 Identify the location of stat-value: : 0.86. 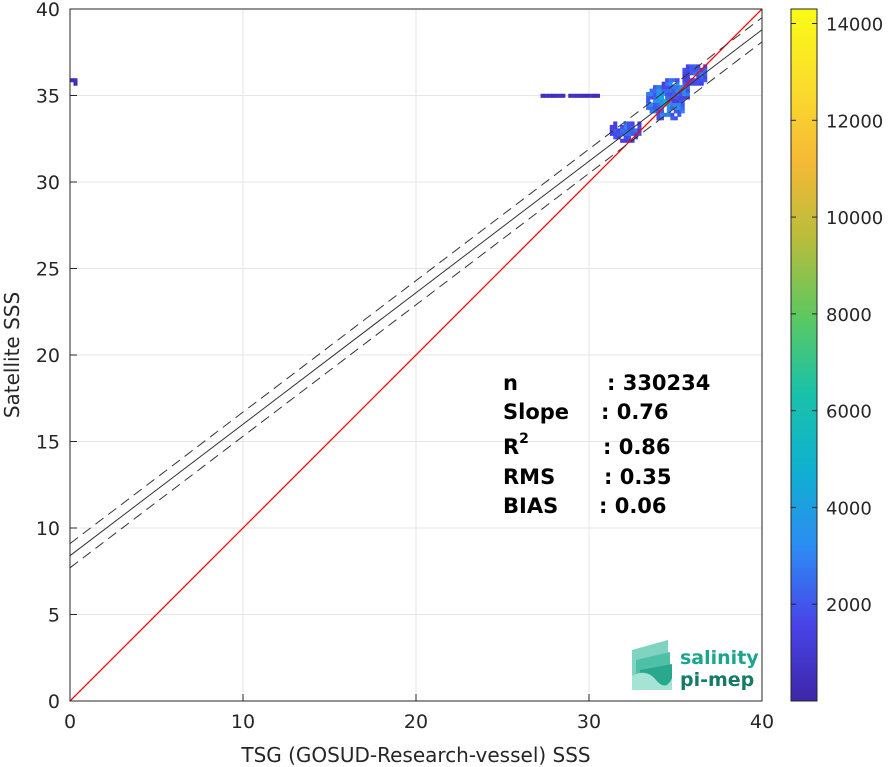
(637, 447).